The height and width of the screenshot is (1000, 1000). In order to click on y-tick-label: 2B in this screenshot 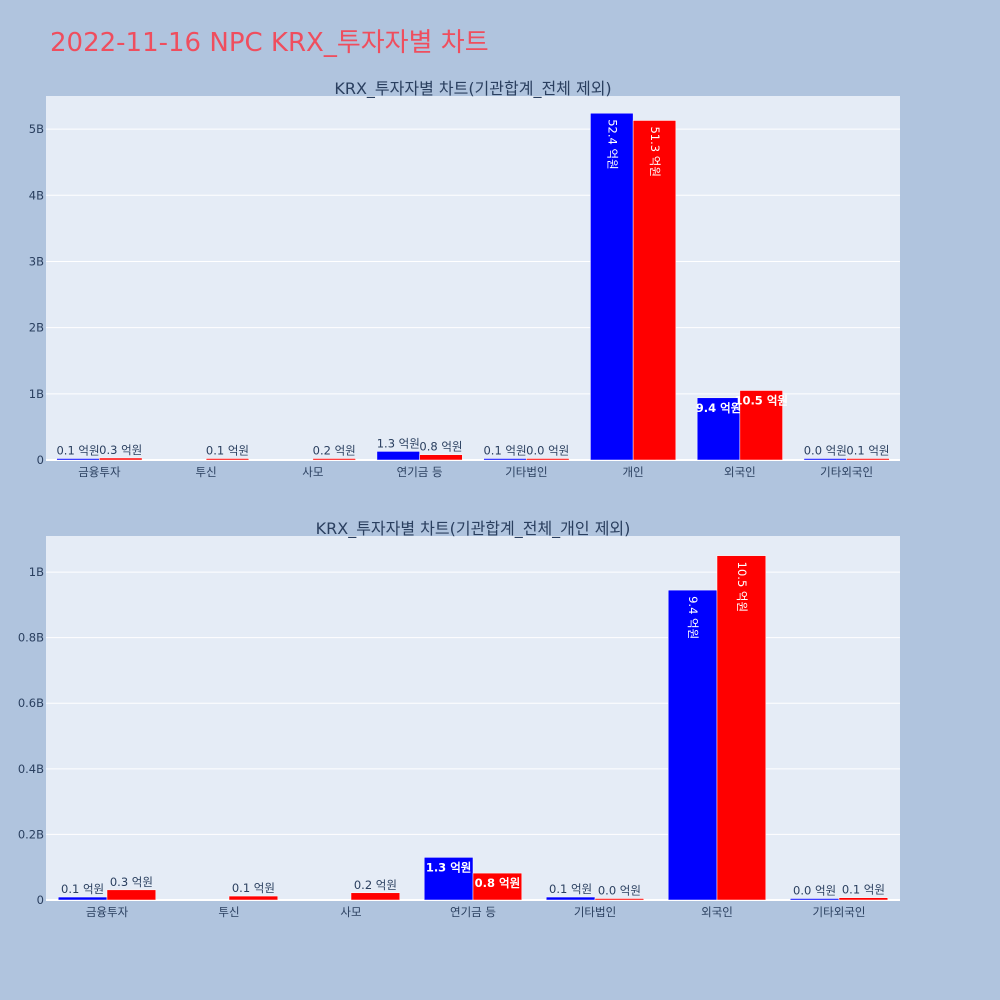, I will do `click(36, 328)`.